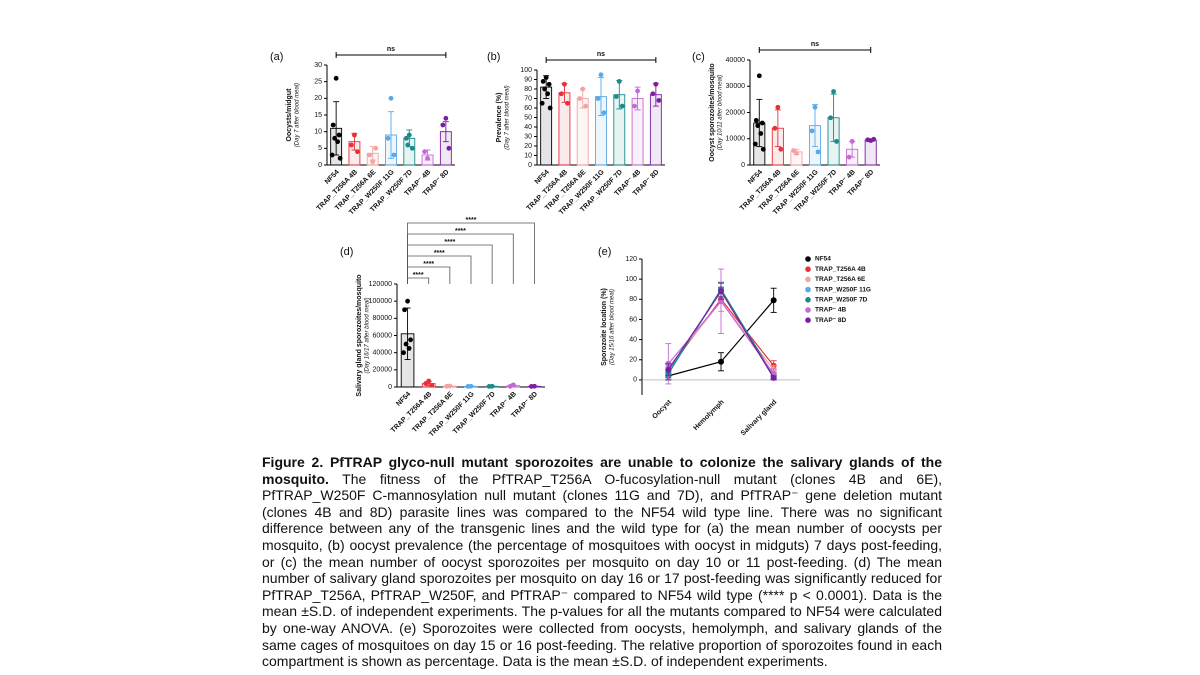 The width and height of the screenshot is (1200, 675). Describe the element at coordinates (841, 300) in the screenshot. I see `legend-label: TRAP_W250F 7D` at that location.